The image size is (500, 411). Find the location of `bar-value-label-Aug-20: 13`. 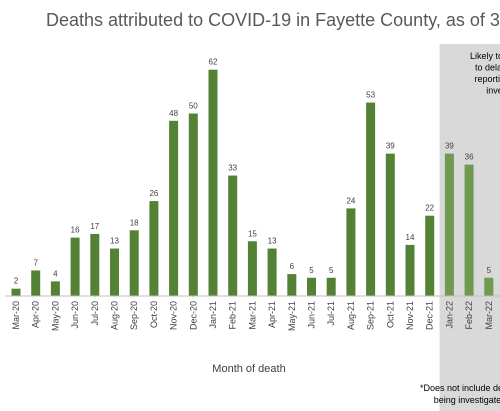

bar-value-label-Aug-20: 13 is located at coordinates (114, 241).